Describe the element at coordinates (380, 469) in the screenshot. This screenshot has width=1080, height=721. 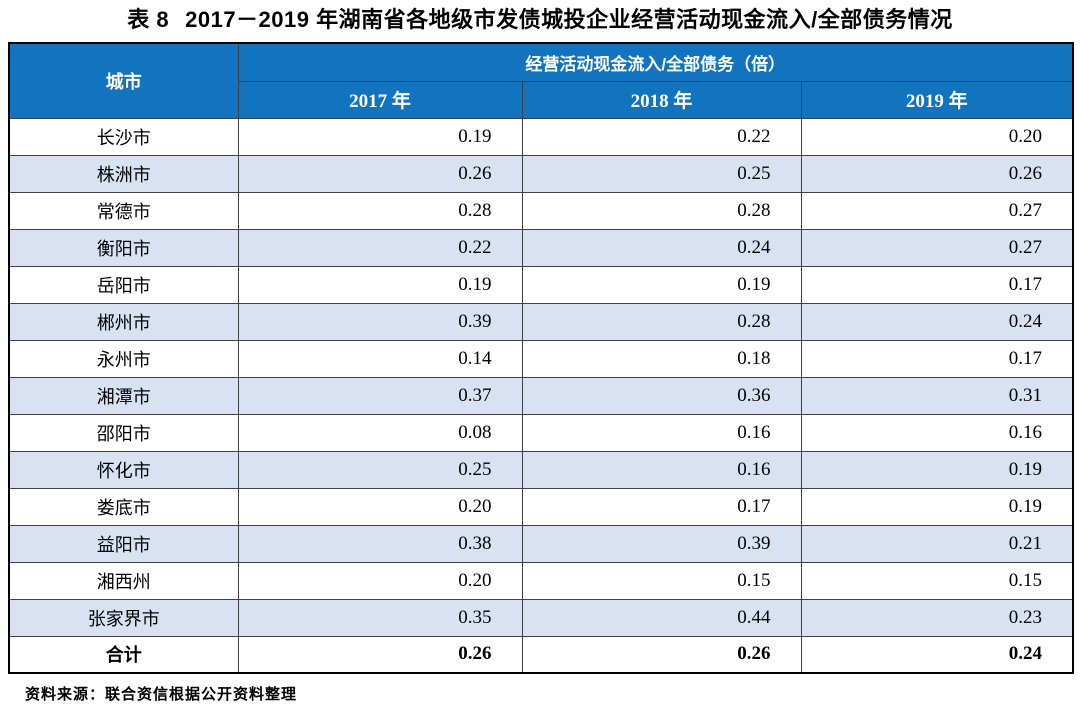
I see `value-2017-cell: 0.25` at that location.